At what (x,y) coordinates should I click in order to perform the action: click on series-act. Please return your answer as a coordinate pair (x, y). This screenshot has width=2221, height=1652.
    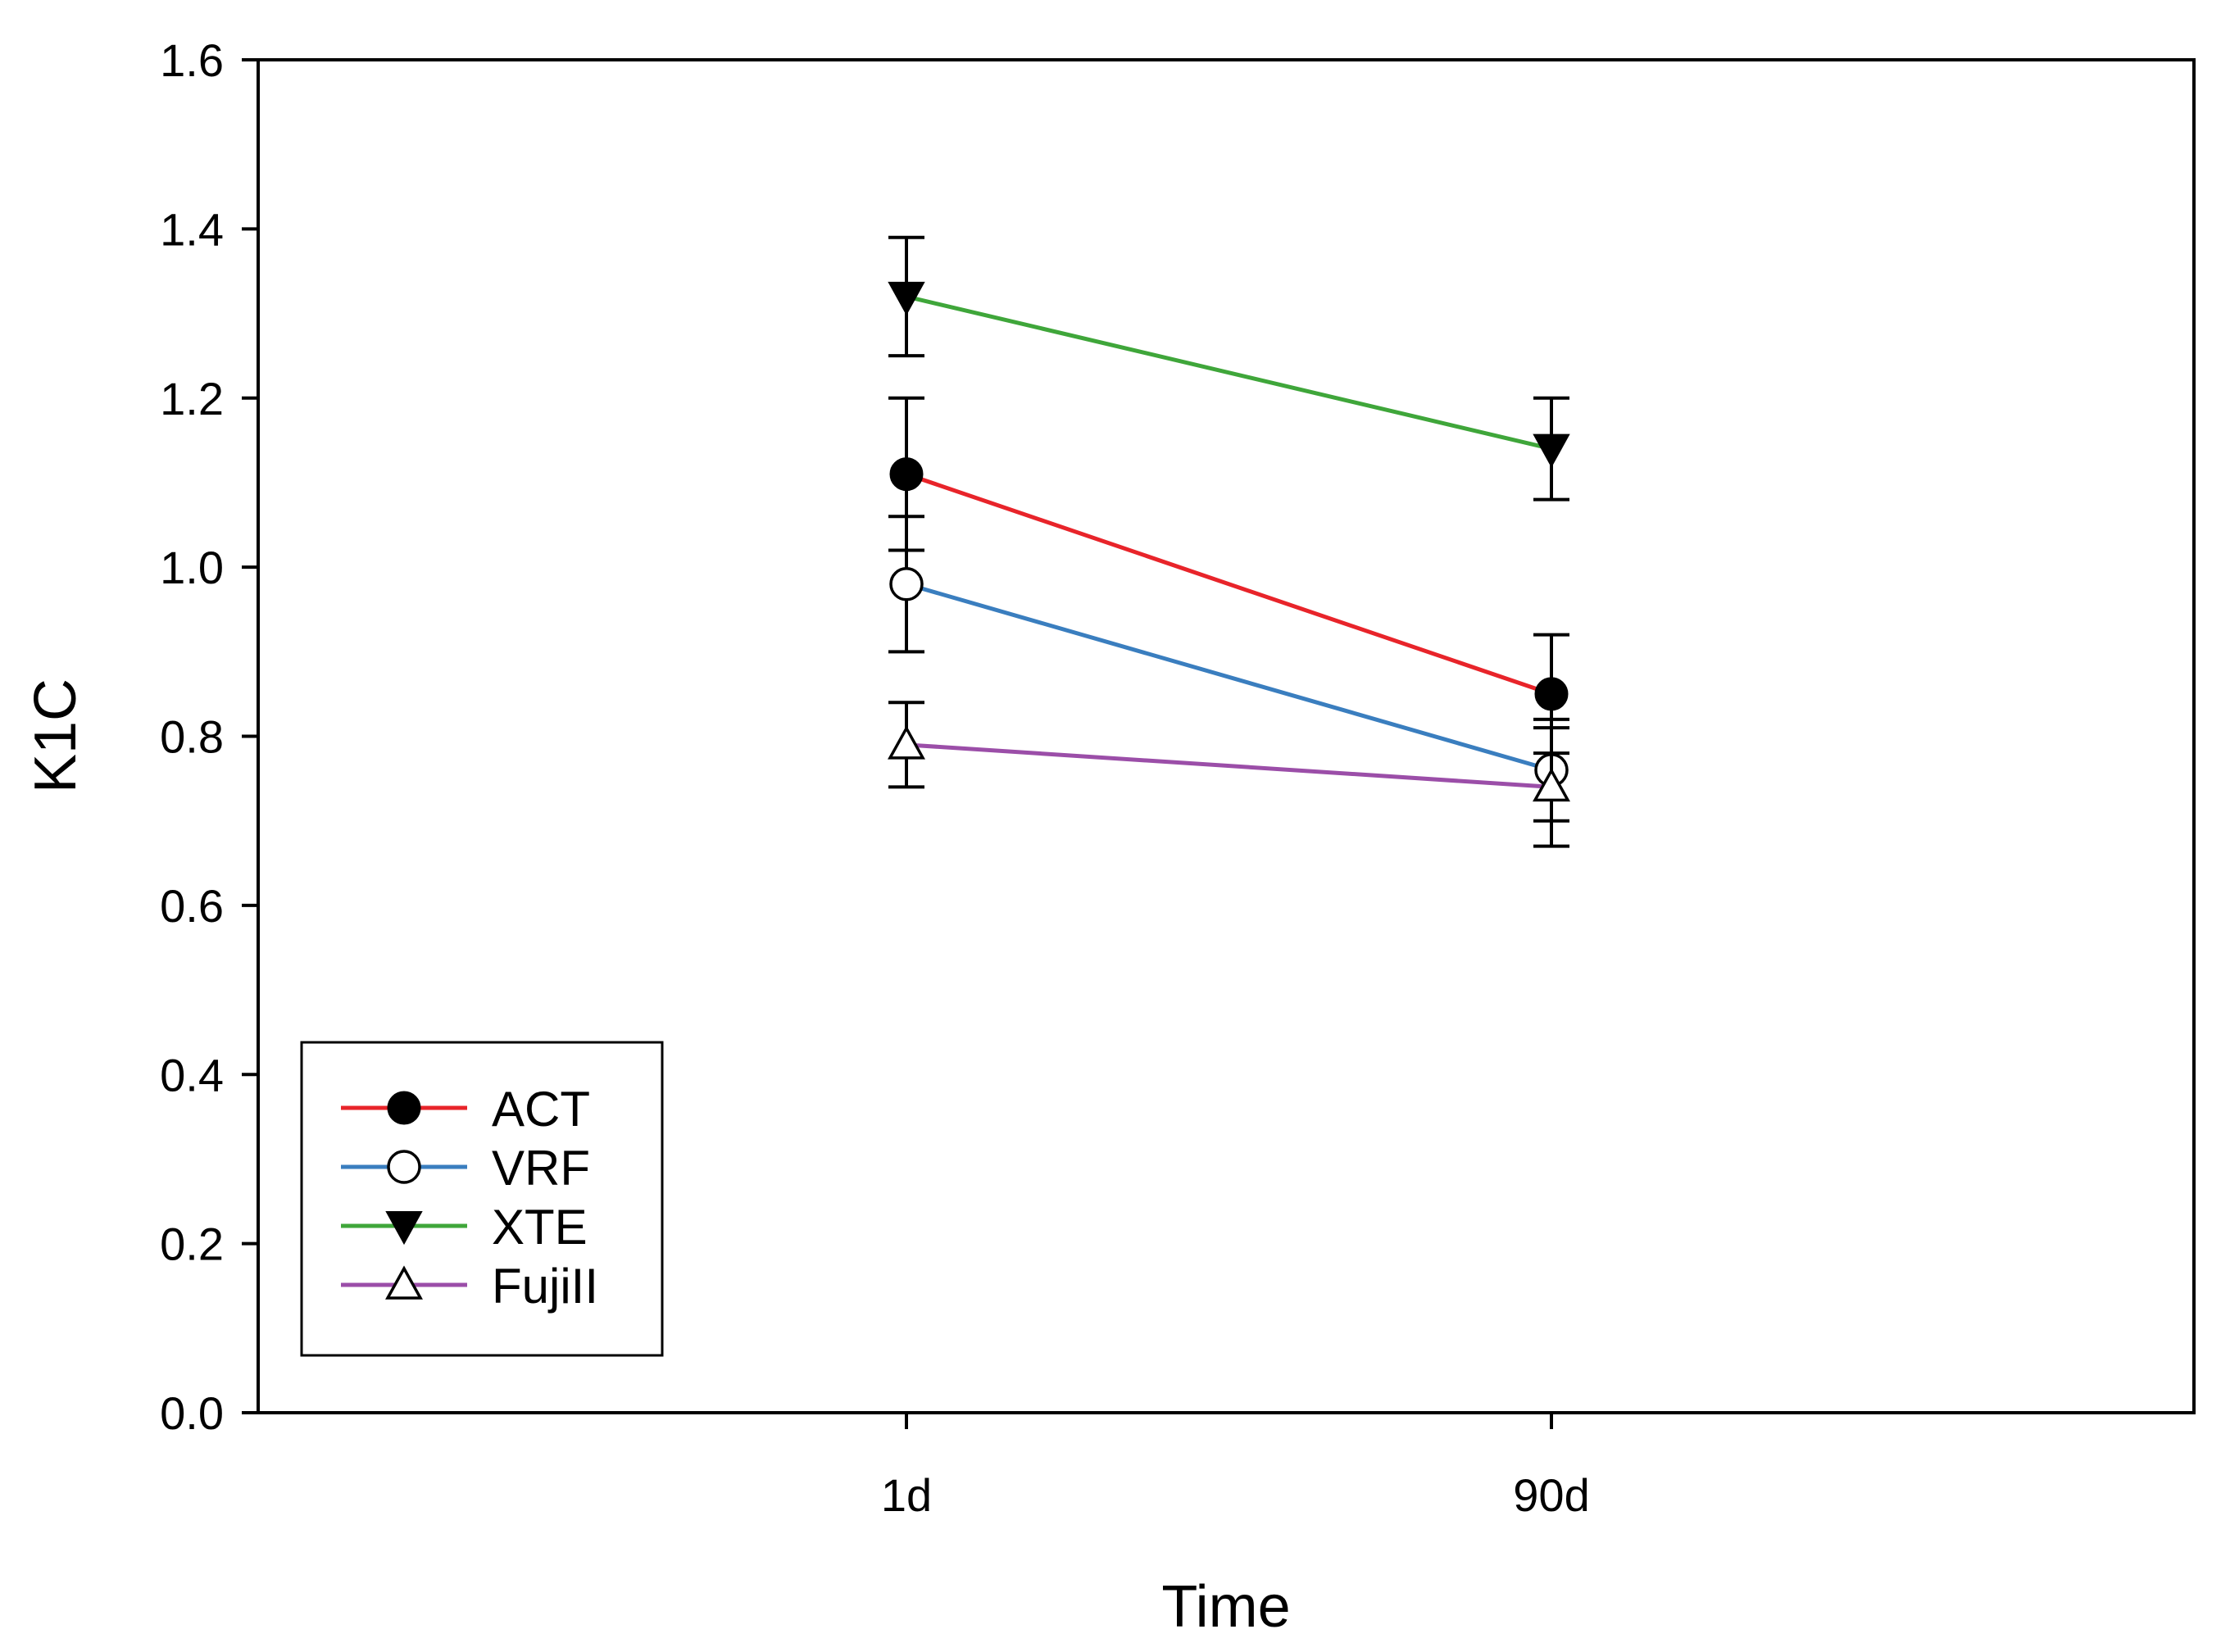
    Looking at the image, I should click on (1229, 576).